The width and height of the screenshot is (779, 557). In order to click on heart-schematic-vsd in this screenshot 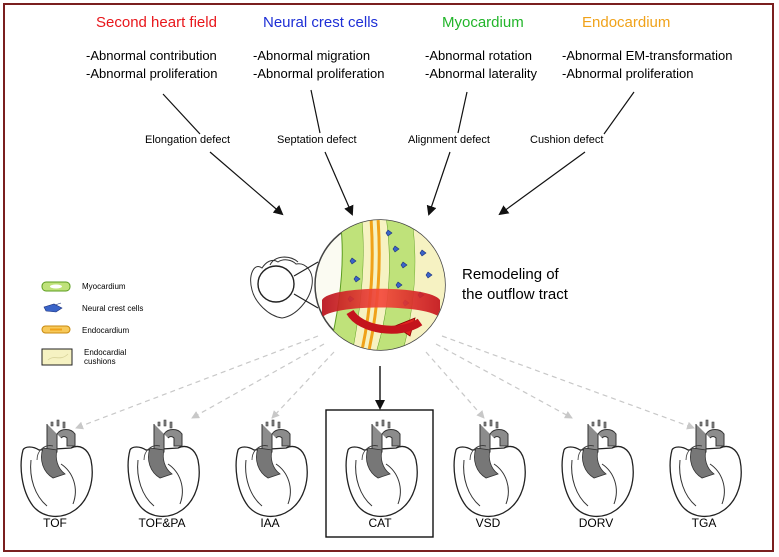, I will do `click(489, 468)`.